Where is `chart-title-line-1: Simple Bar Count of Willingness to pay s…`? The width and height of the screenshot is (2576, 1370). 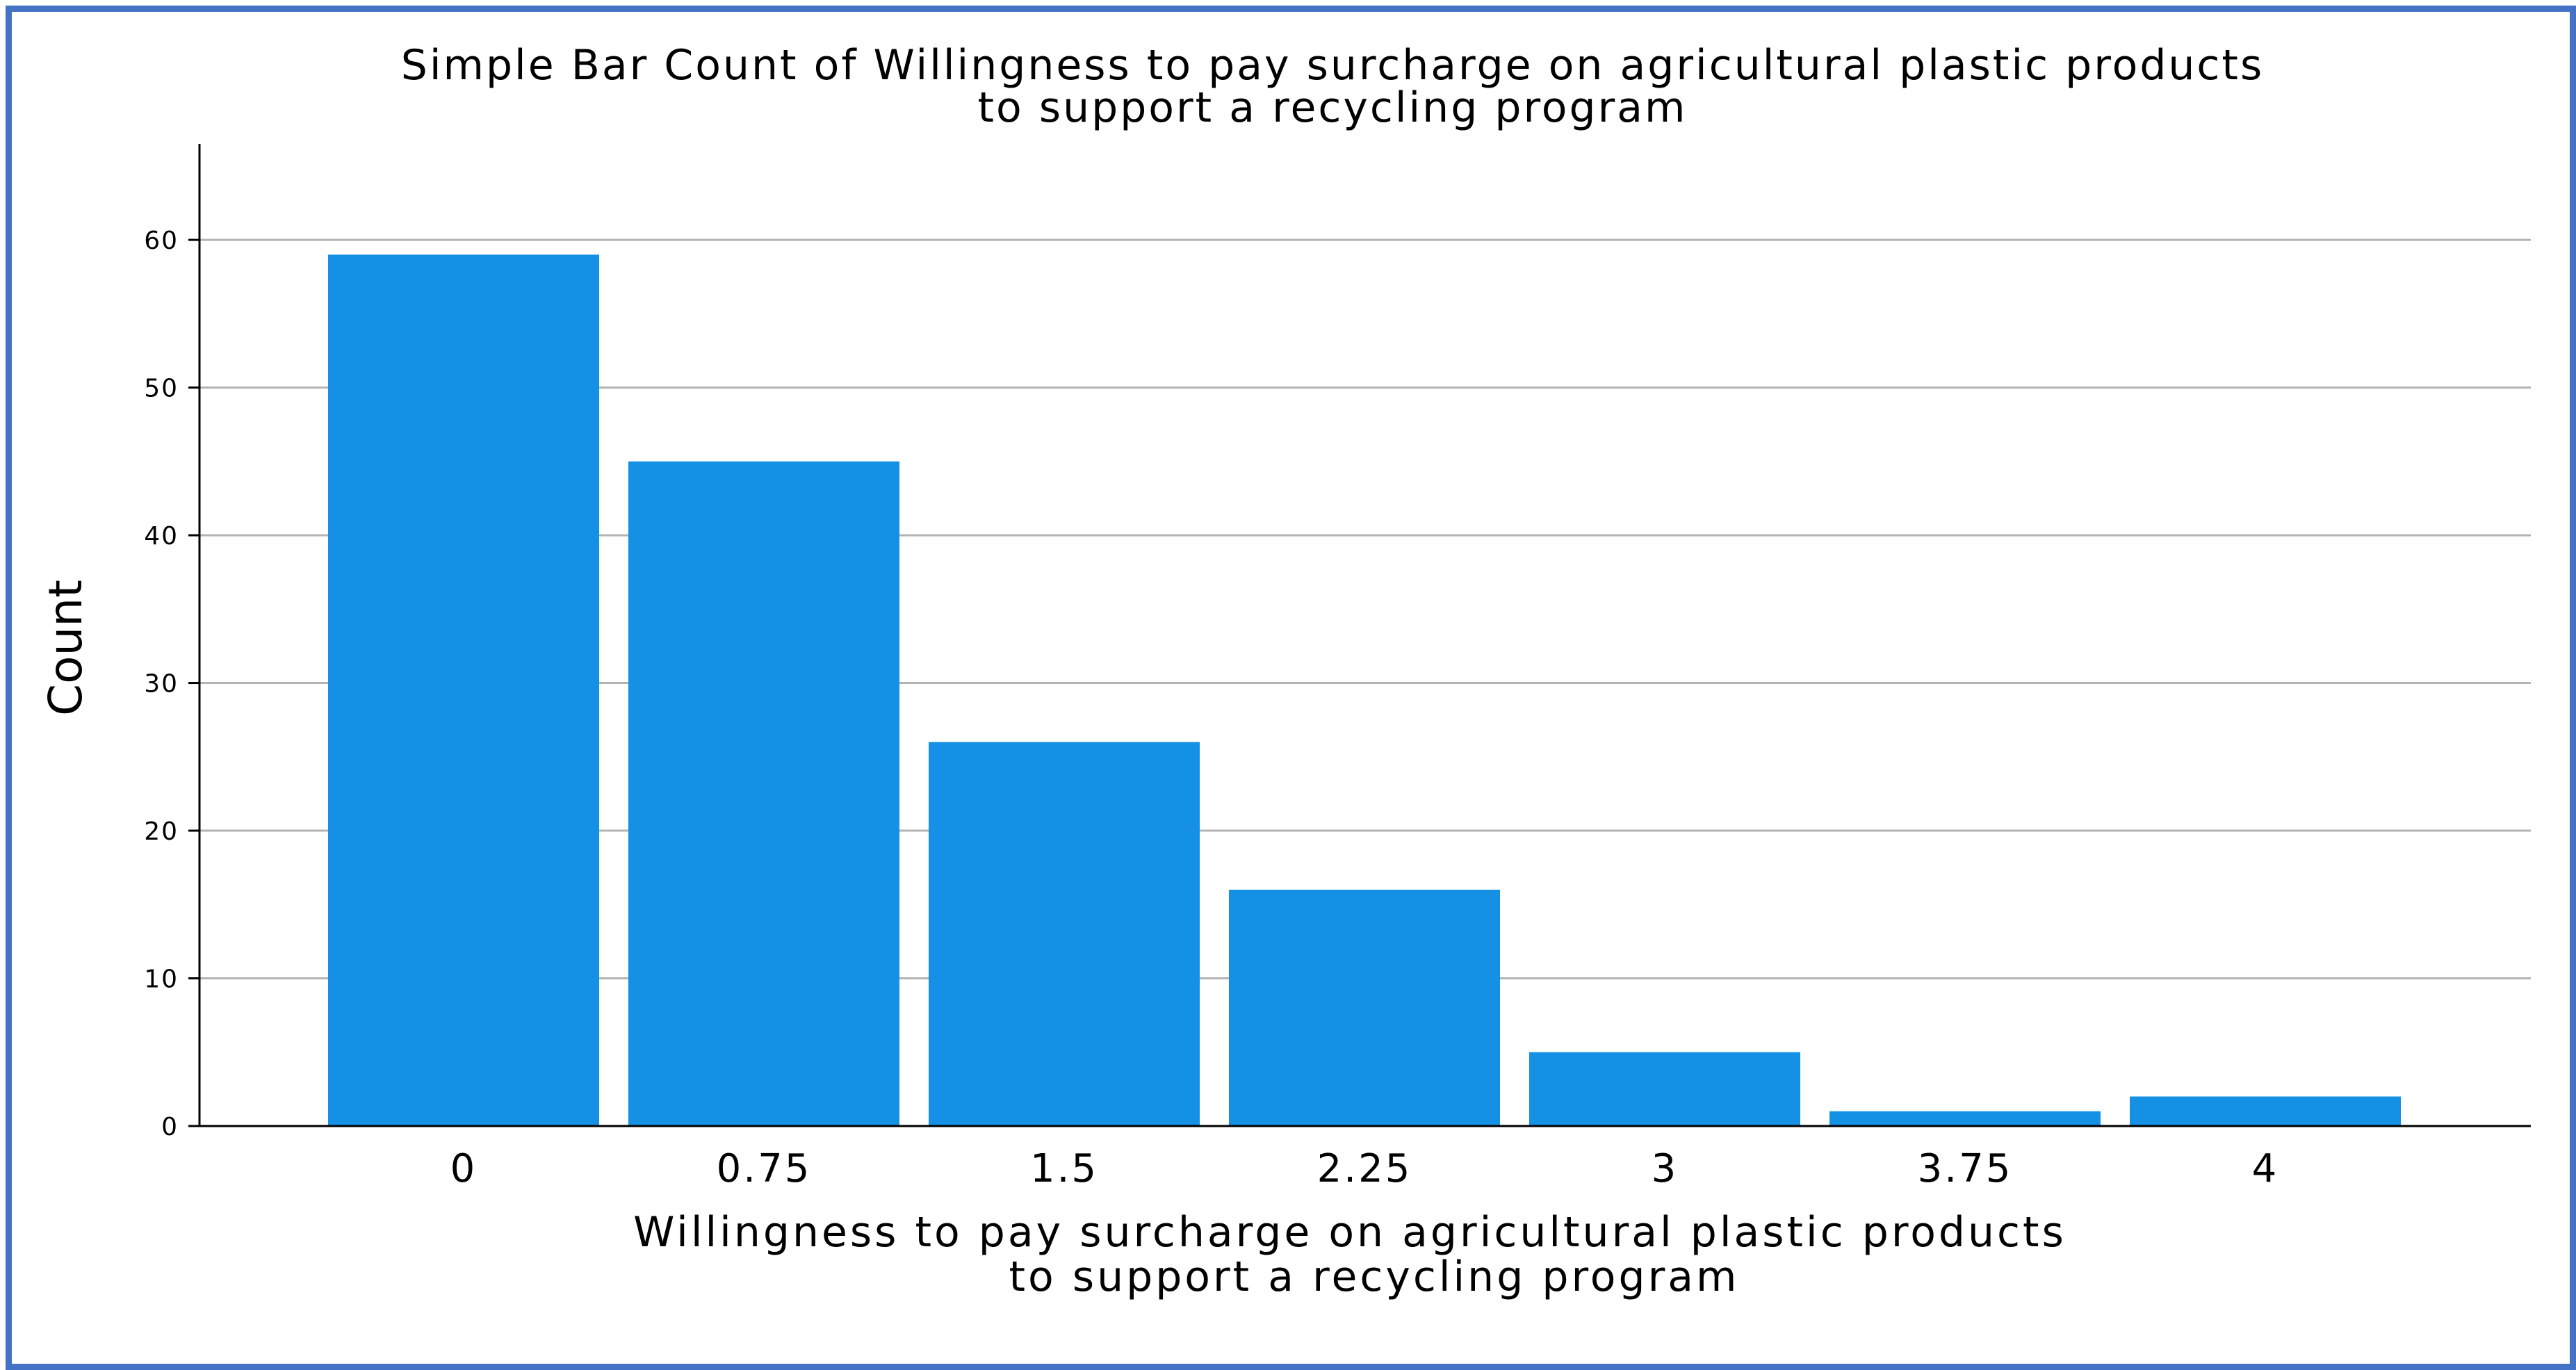
chart-title-line-1: Simple Bar Count of Willingness to pay s… is located at coordinates (1332, 65).